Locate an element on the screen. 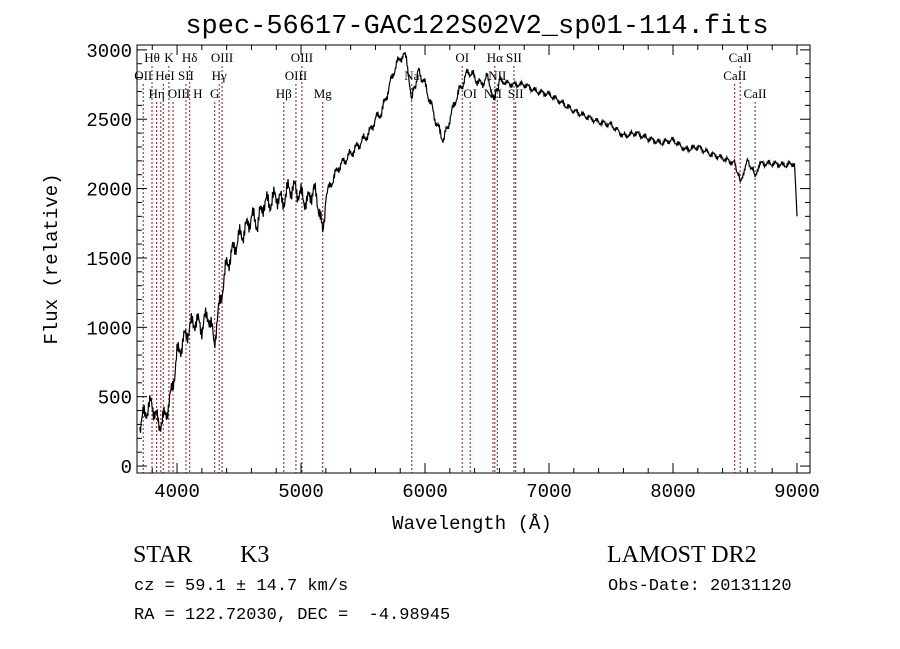 Image resolution: width=900 pixels, height=649 pixels. x-tick-label: 6000 is located at coordinates (425, 492).